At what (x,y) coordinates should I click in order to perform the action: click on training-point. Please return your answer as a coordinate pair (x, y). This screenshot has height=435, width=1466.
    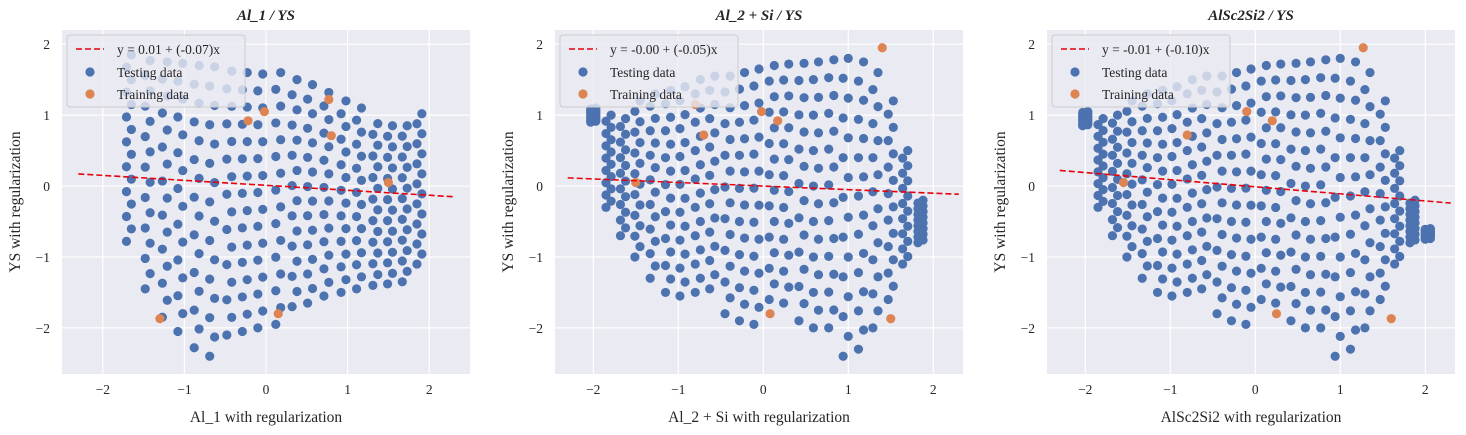
    Looking at the image, I should click on (331, 136).